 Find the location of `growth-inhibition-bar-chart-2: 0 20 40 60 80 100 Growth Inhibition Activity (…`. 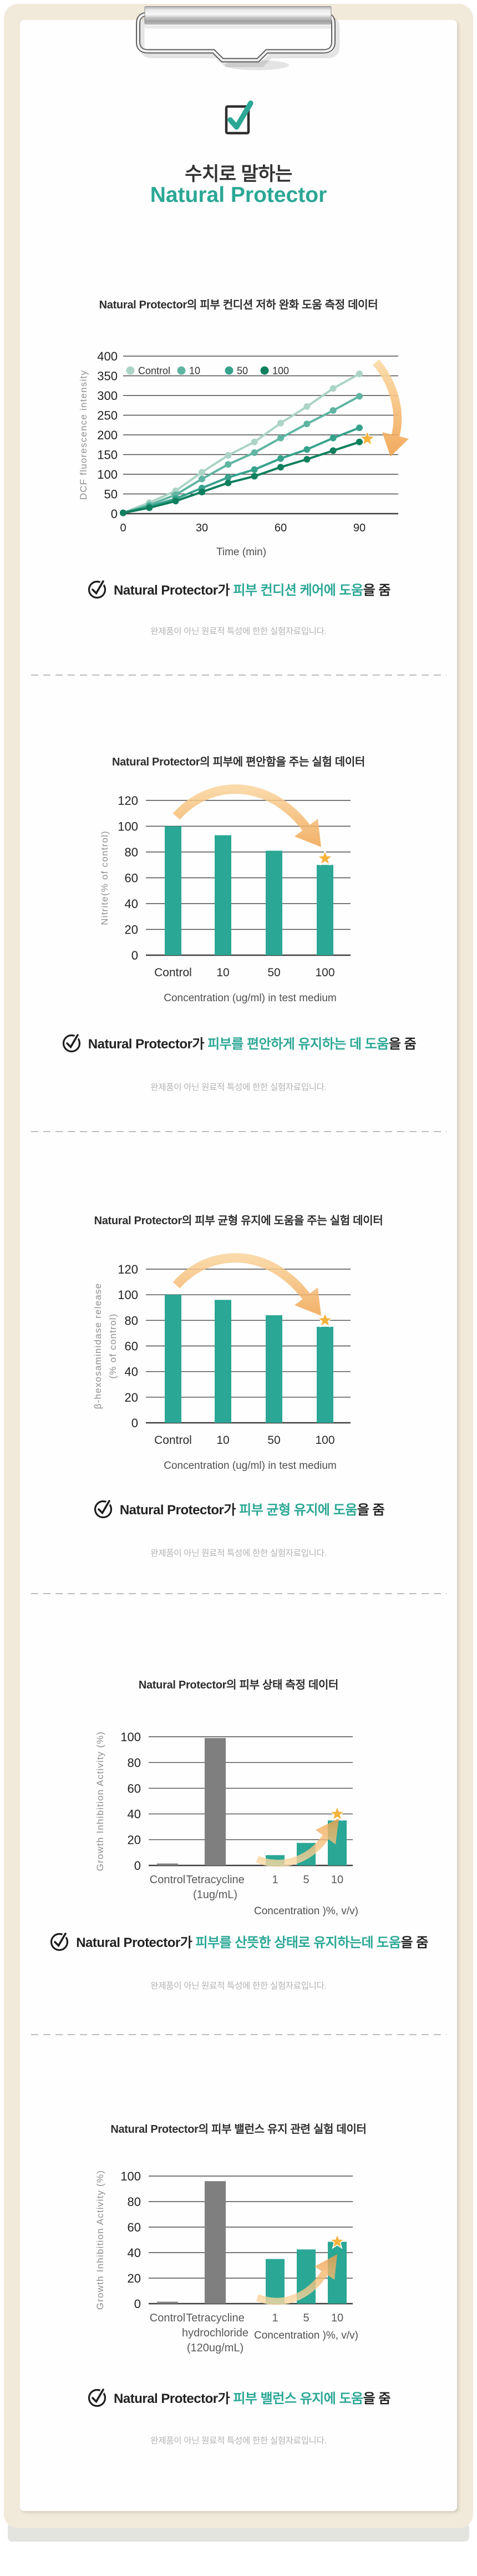

growth-inhibition-bar-chart-2: 0 20 40 60 80 100 Growth Inhibition Activity (… is located at coordinates (226, 2261).